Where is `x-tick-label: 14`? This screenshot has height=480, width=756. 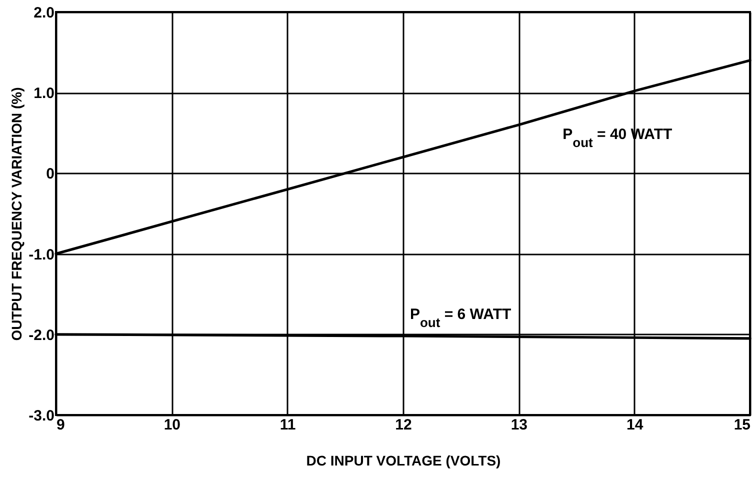
x-tick-label: 14 is located at coordinates (635, 425).